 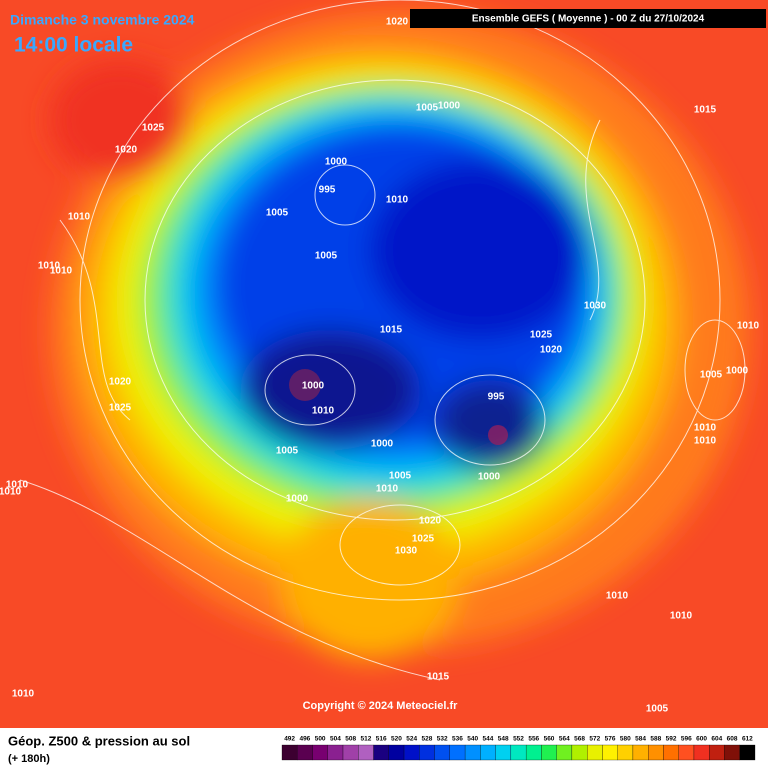 What do you see at coordinates (472, 739) in the screenshot?
I see `scale-label: 540` at bounding box center [472, 739].